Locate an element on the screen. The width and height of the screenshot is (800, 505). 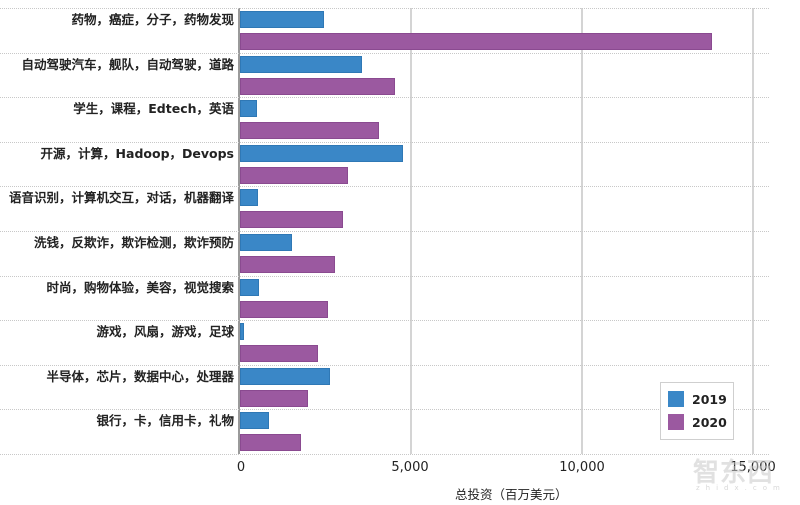
legend-swatch-2019 is located at coordinates (676, 399).